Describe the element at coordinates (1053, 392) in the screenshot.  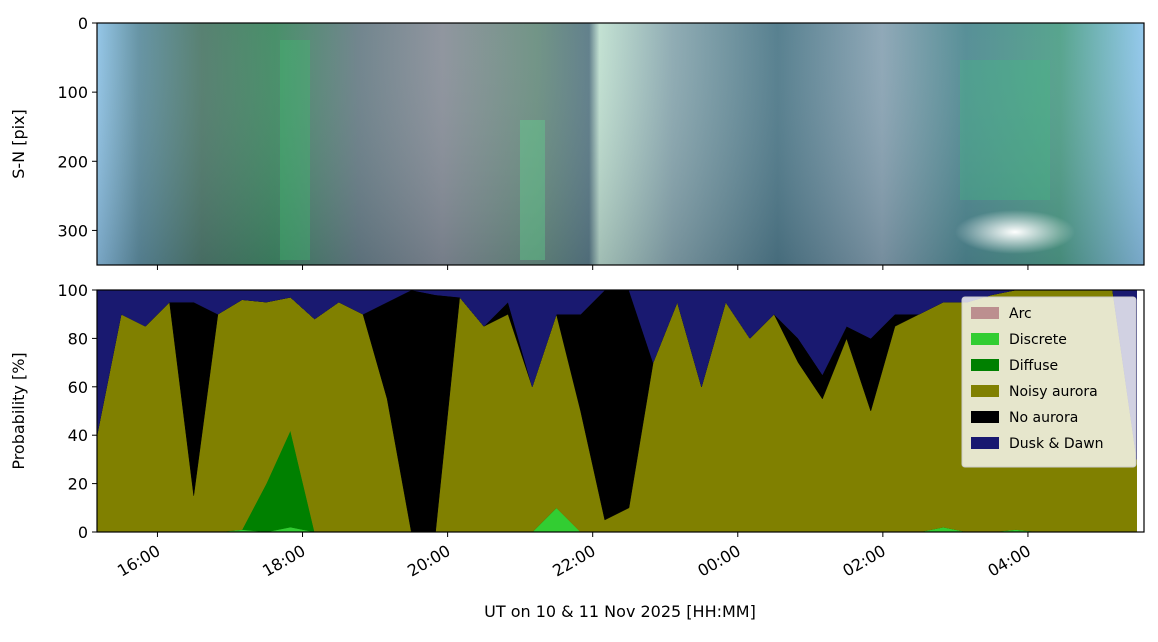
I see `legend-label: Noisy aurora` at that location.